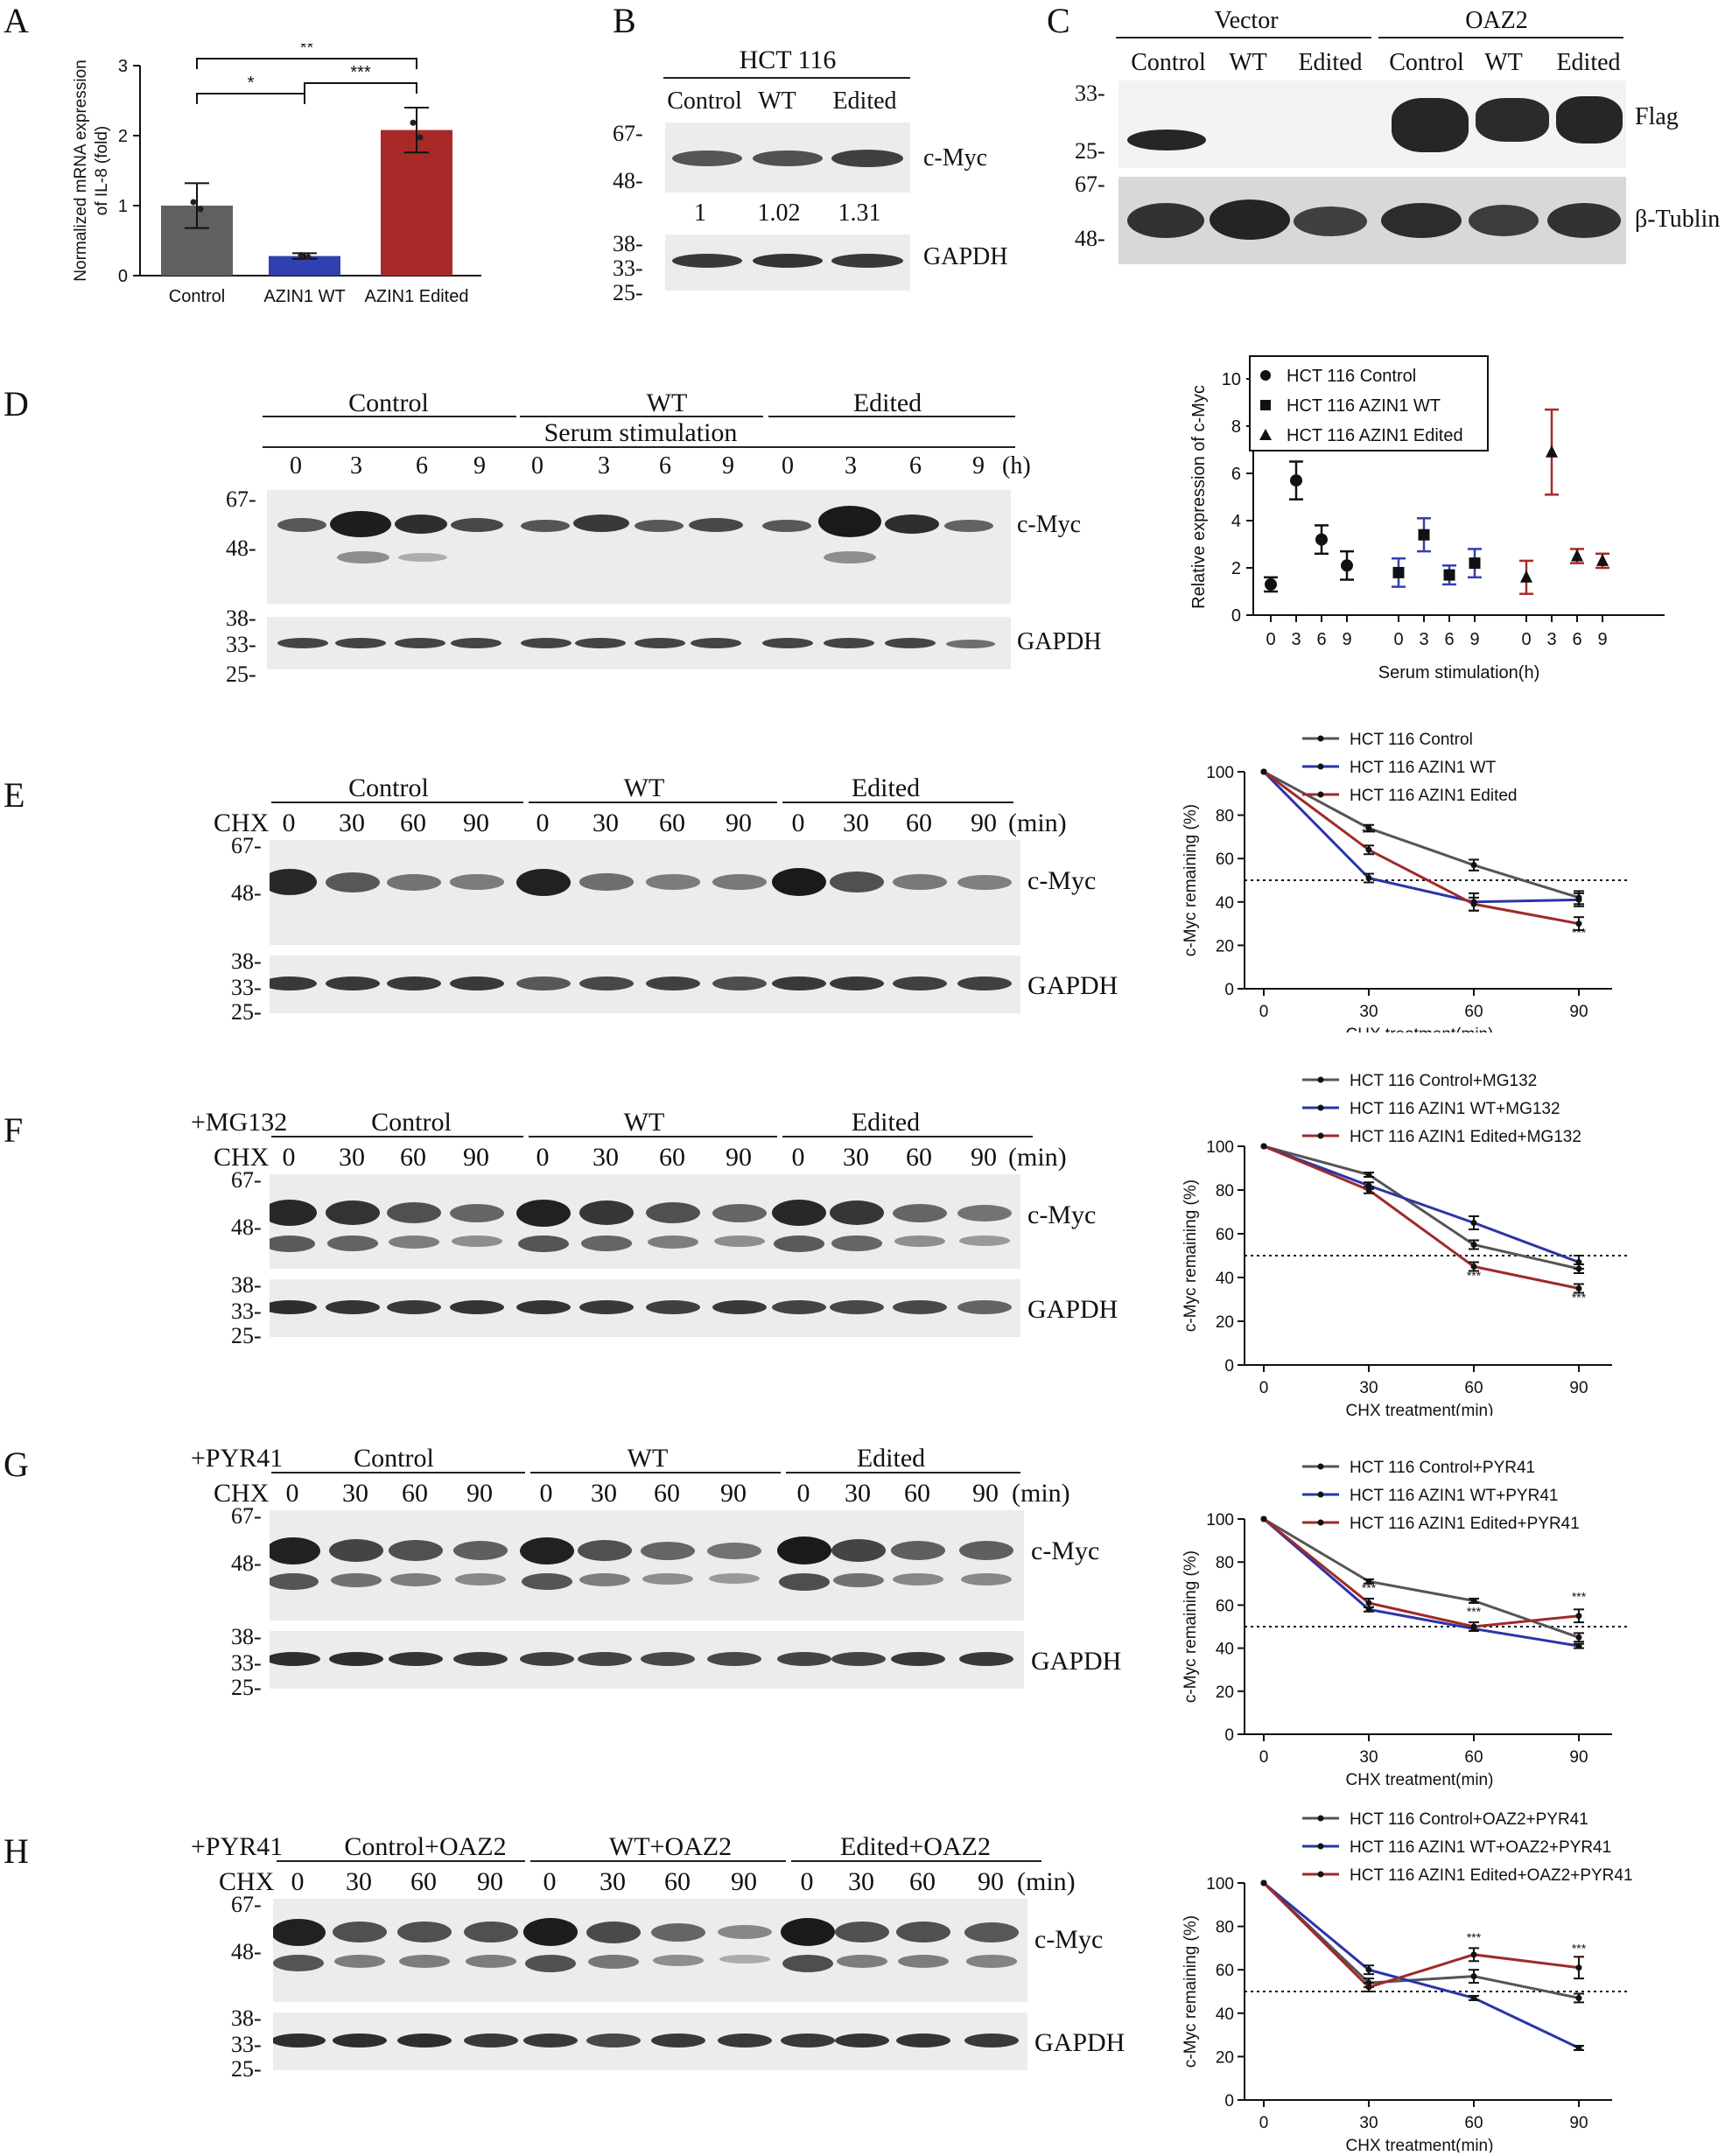 This screenshot has height=2156, width=1725. I want to click on panel-f-chx-label: CHX, so click(242, 1157).